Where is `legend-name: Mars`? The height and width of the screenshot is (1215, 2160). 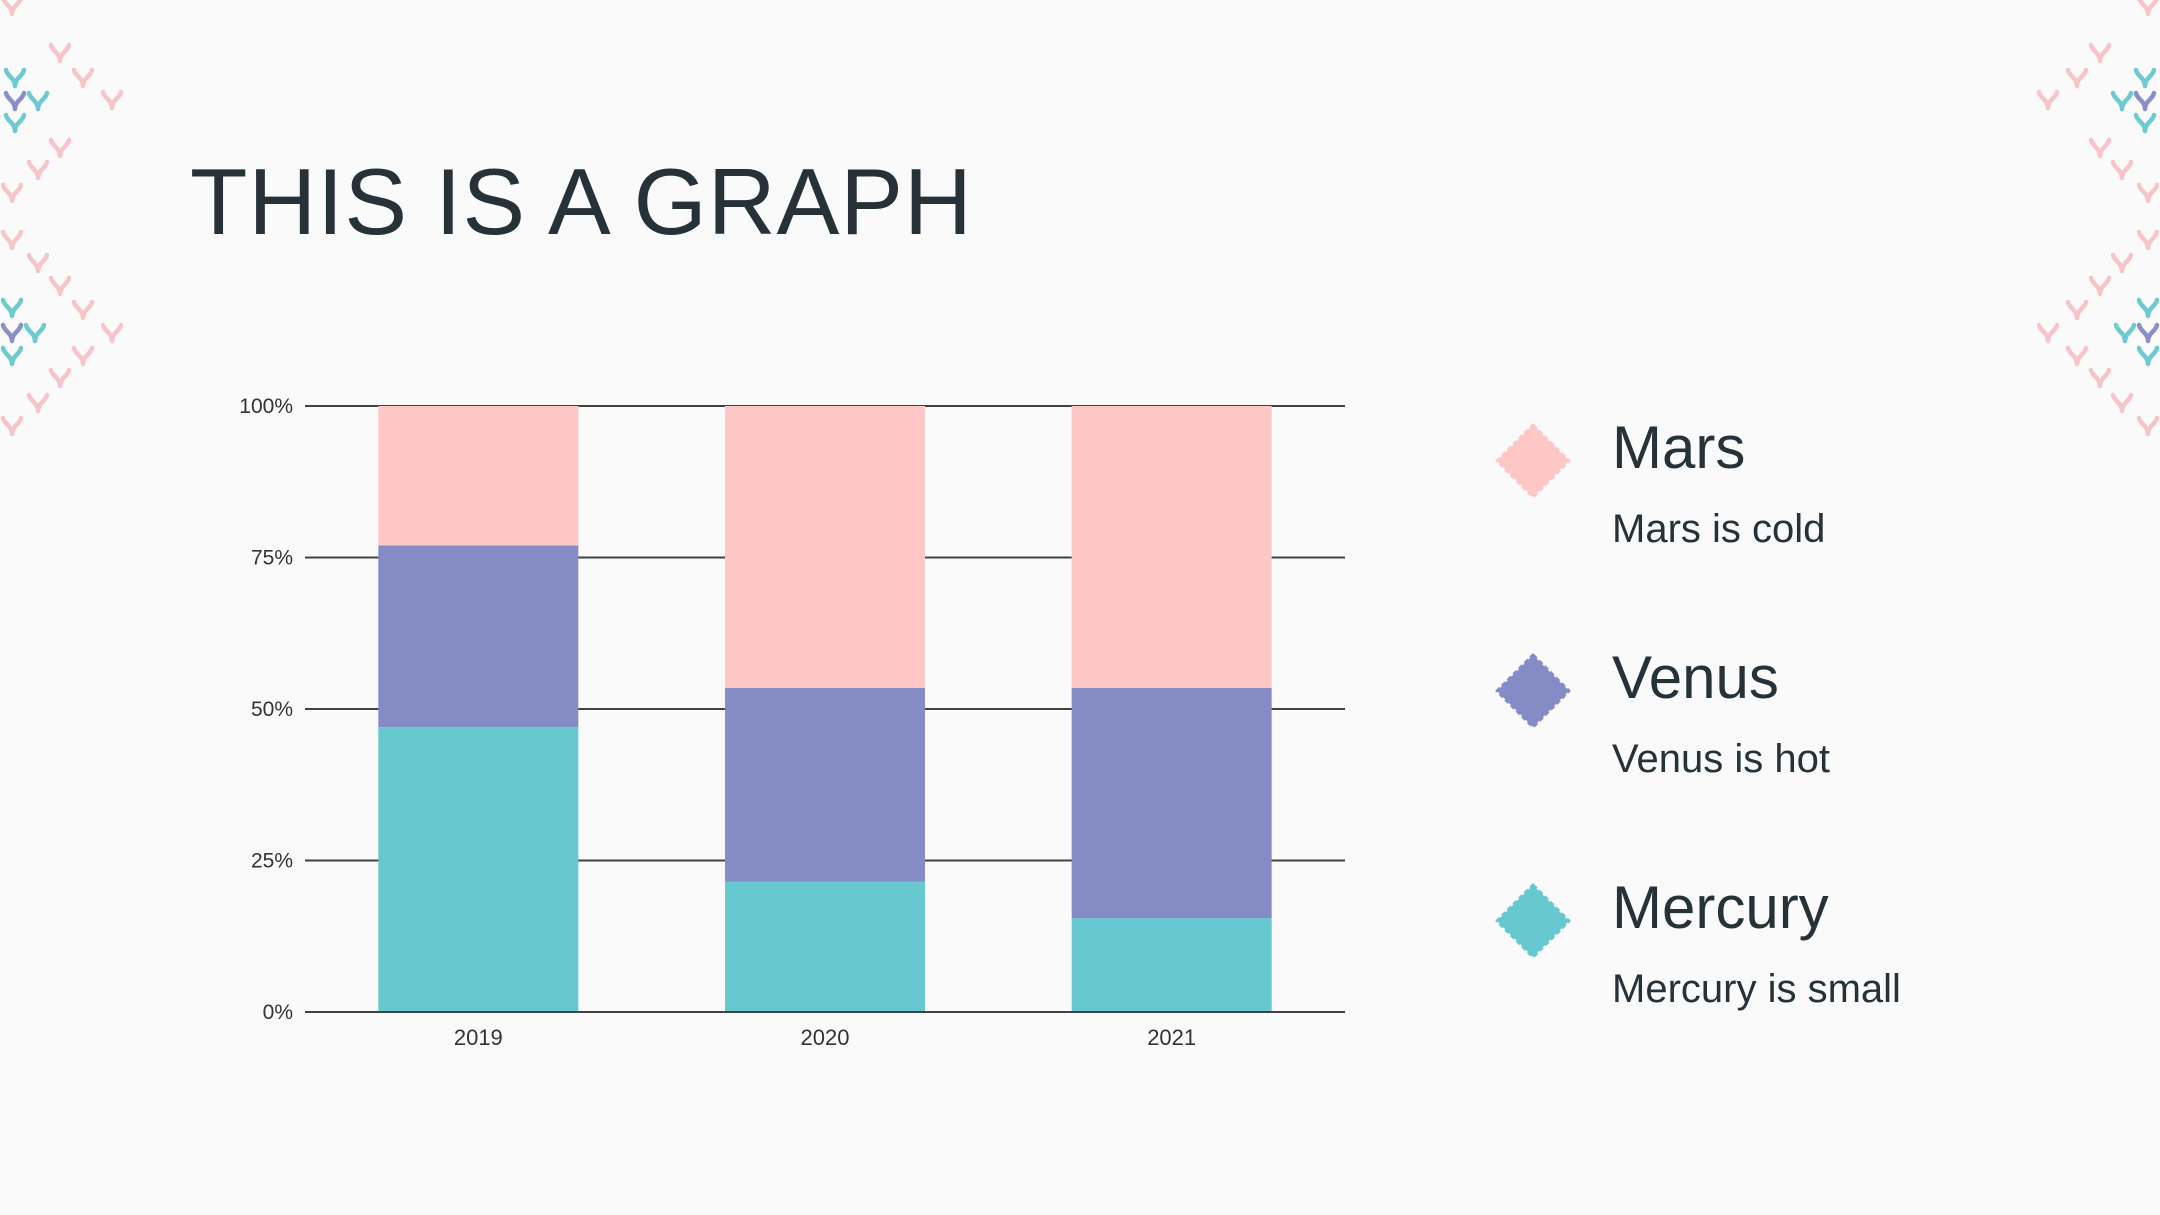 legend-name: Mars is located at coordinates (1679, 447).